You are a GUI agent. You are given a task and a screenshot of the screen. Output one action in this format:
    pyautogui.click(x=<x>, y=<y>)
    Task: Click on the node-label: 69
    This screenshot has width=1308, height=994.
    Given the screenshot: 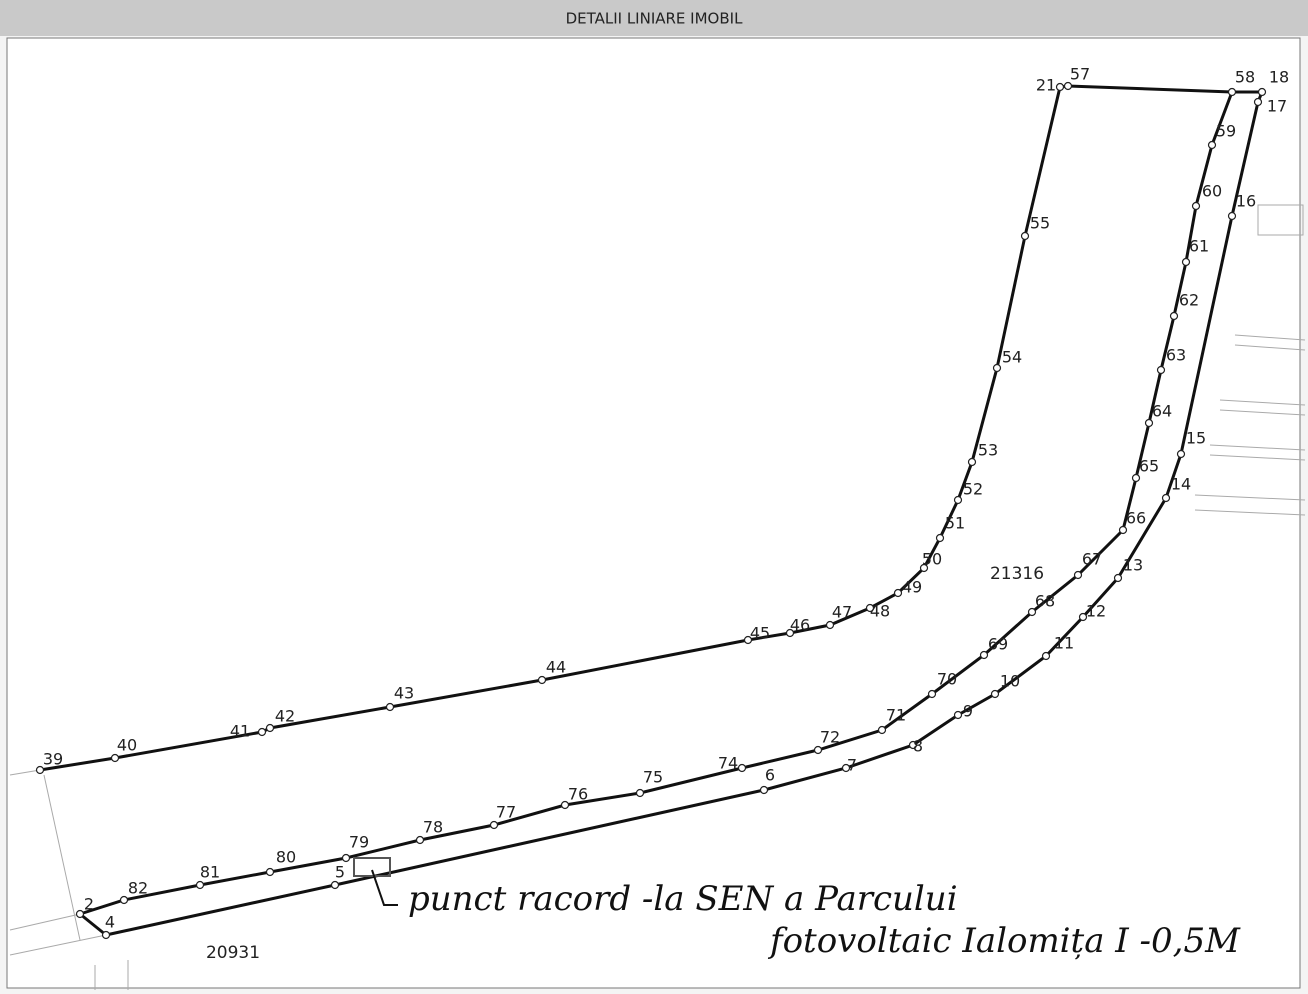 What is the action you would take?
    pyautogui.click(x=998, y=644)
    